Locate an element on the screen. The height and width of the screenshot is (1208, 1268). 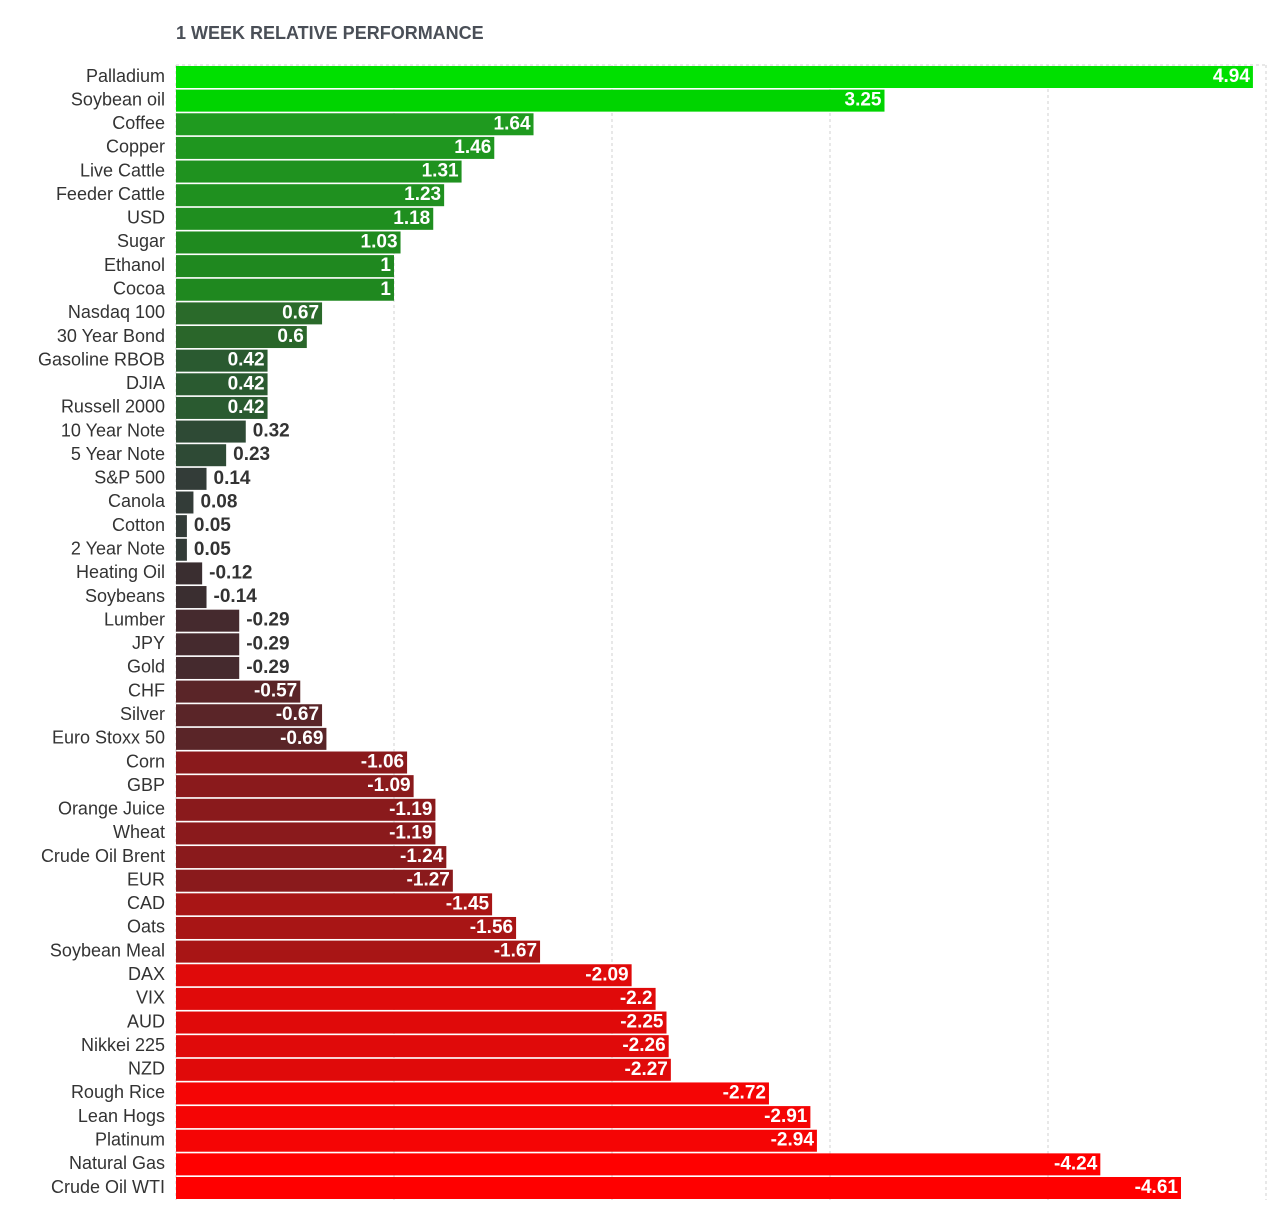
category-label: Feeder Cattle is located at coordinates (110, 194).